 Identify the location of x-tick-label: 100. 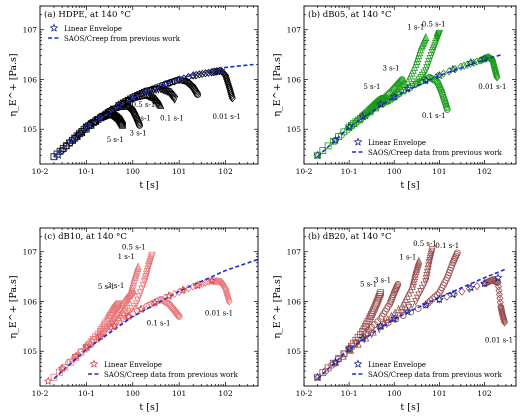
(394, 393).